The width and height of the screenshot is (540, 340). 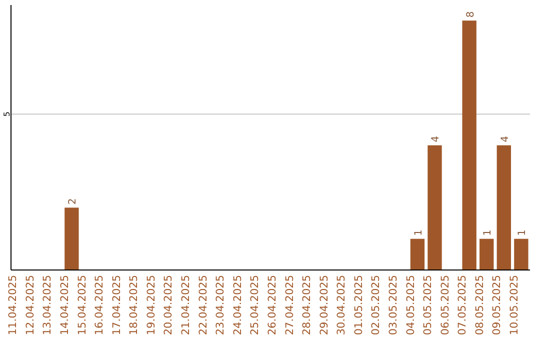 I want to click on x-tick-label: 21.04.2025, so click(x=186, y=305).